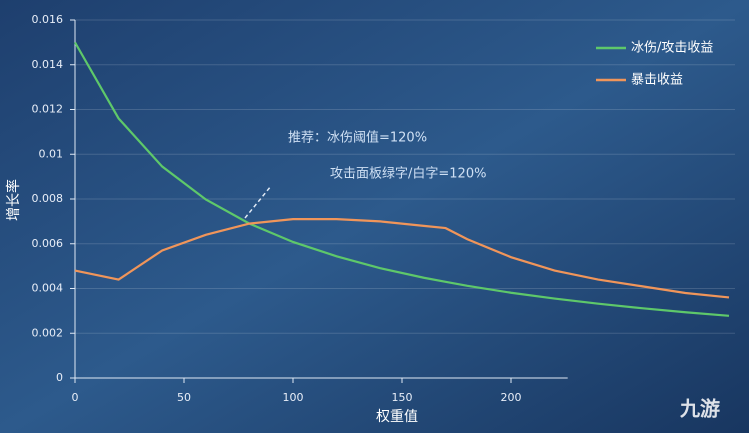  What do you see at coordinates (402, 397) in the screenshot?
I see `x-tick-label: 150` at bounding box center [402, 397].